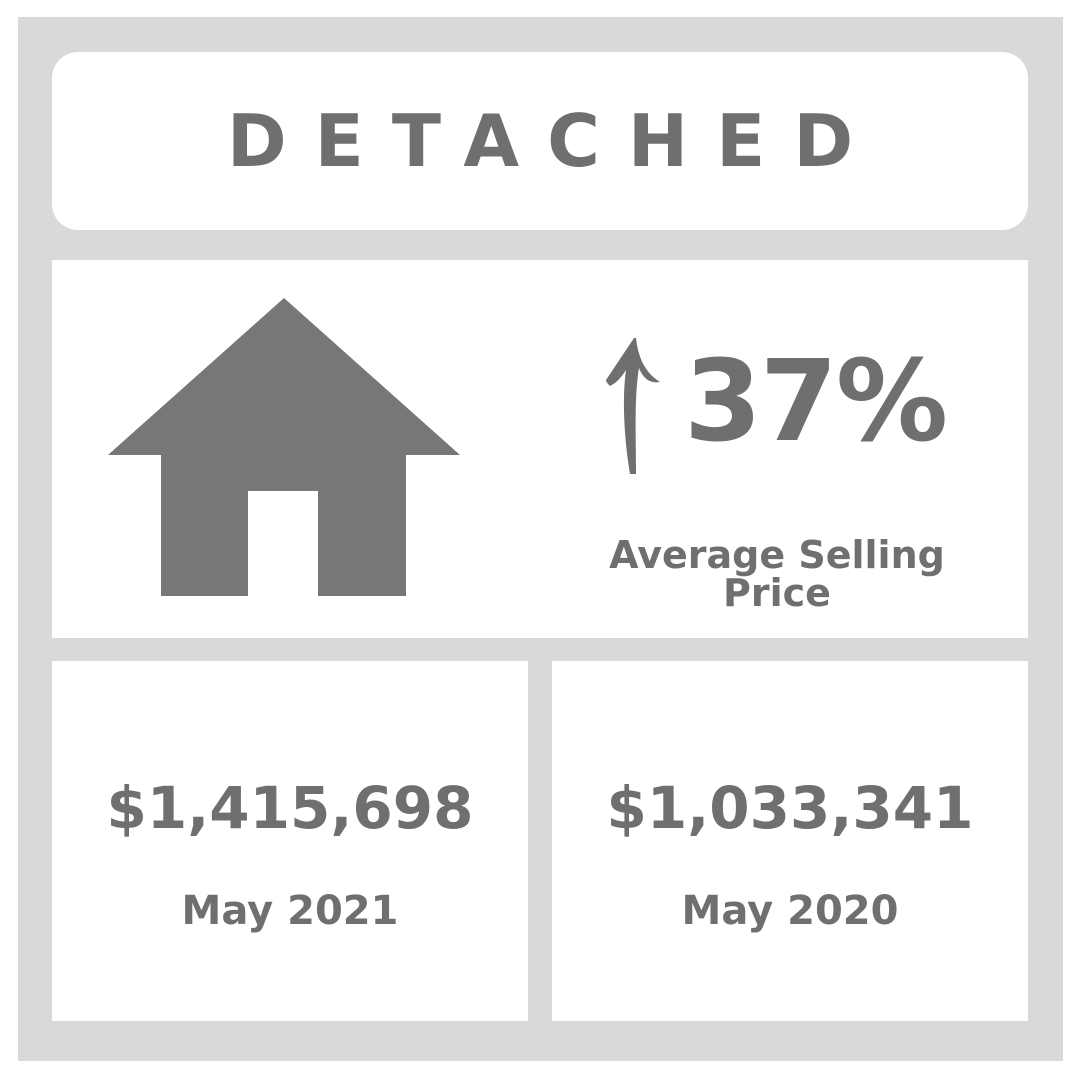  I want to click on price-card-previous: $1,033,341 May 2020, so click(790, 841).